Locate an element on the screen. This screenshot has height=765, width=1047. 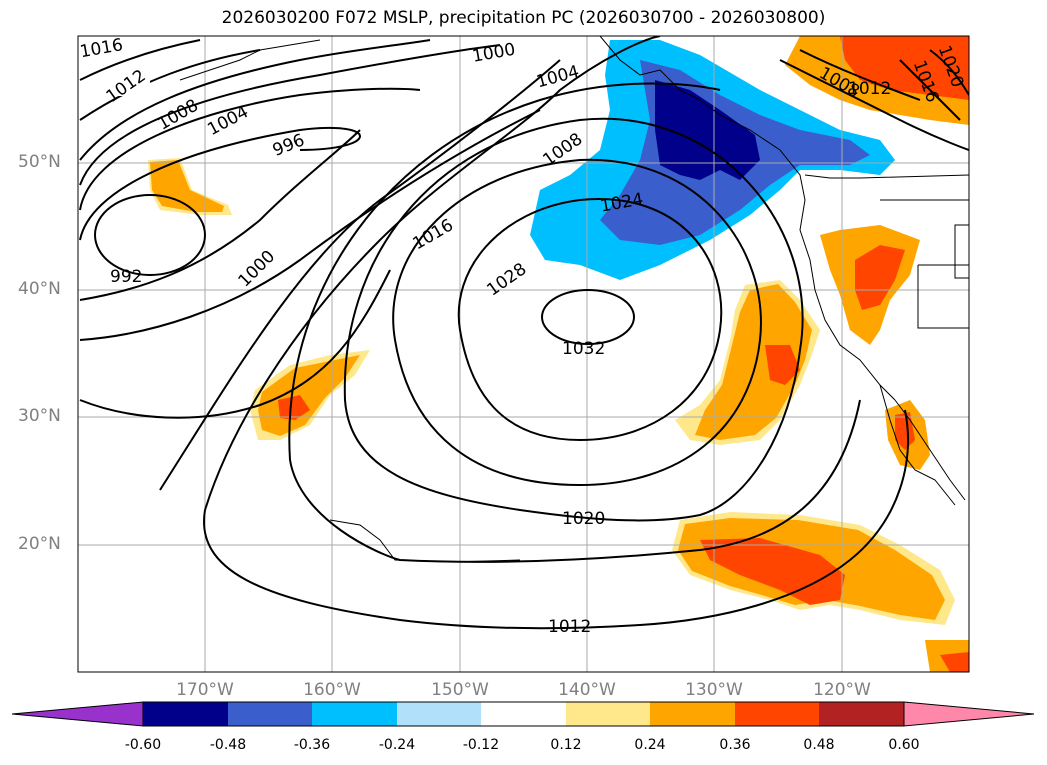
lat-label-40n: 40°N is located at coordinates (39, 289).